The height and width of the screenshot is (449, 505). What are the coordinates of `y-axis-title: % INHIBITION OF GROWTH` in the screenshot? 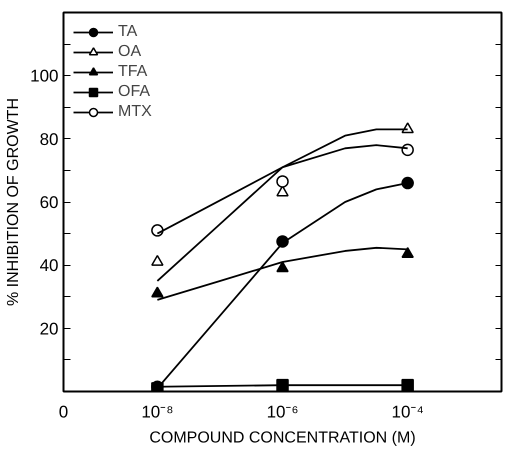 It's located at (13, 202).